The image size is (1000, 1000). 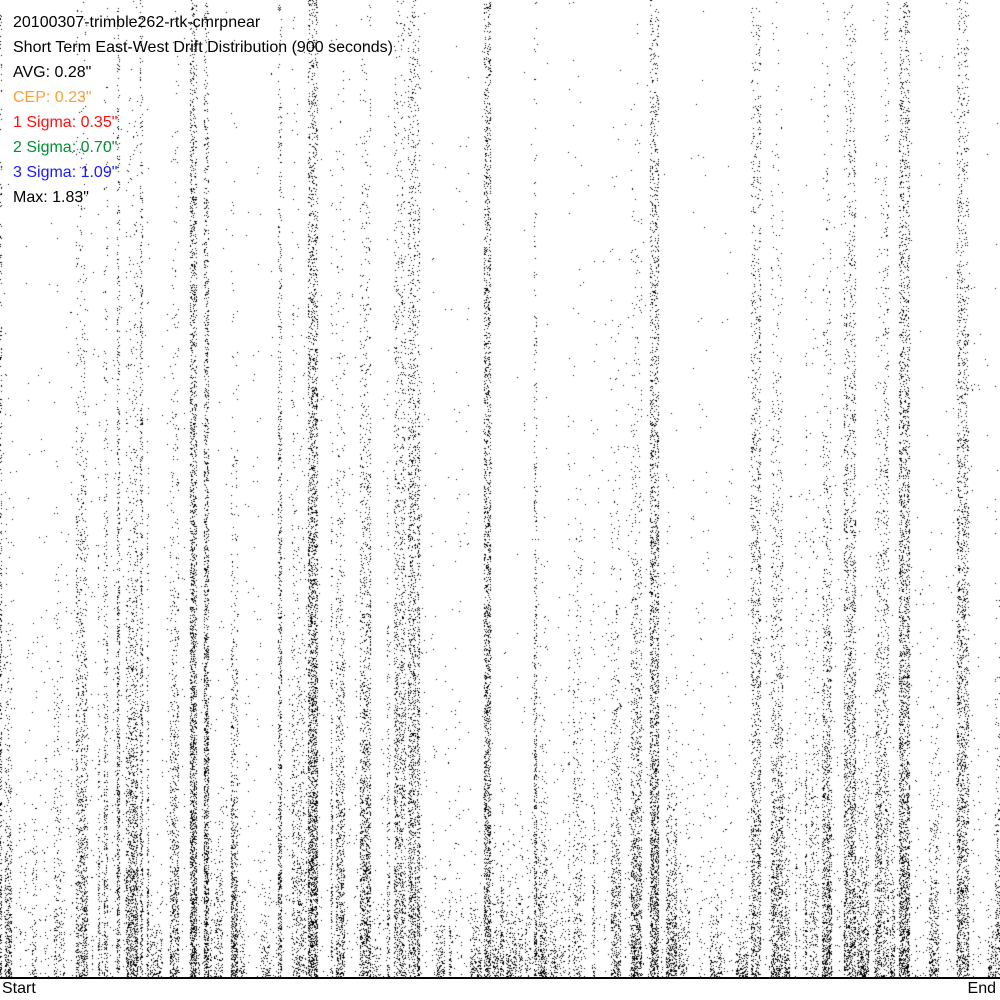 I want to click on stat-line-3sigma: 3 Sigma: 1.09", so click(x=65, y=172).